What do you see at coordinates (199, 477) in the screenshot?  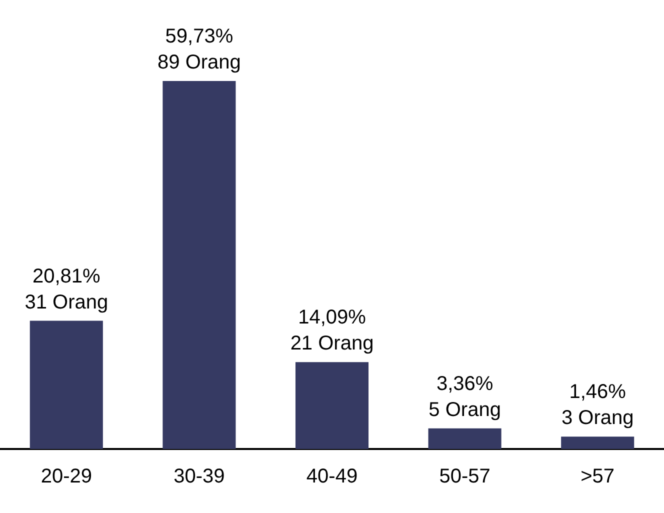 I see `x-tick-label: 30-39` at bounding box center [199, 477].